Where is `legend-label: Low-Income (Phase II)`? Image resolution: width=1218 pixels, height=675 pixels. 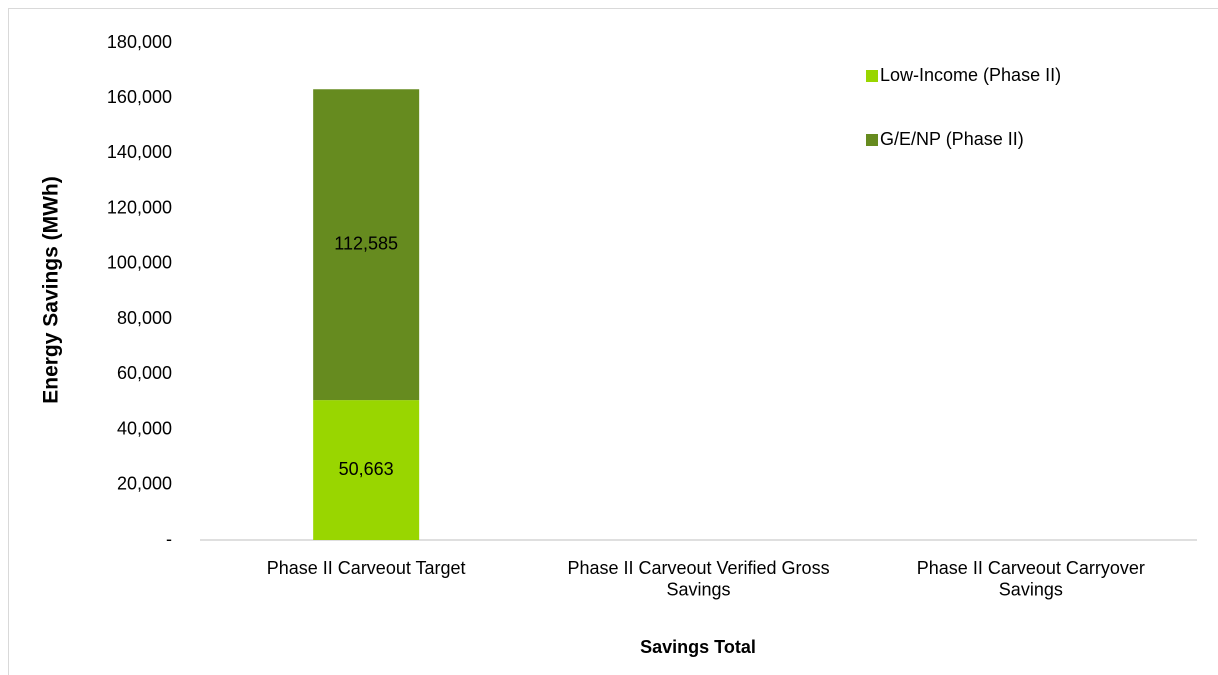
legend-label: Low-Income (Phase II) is located at coordinates (970, 75).